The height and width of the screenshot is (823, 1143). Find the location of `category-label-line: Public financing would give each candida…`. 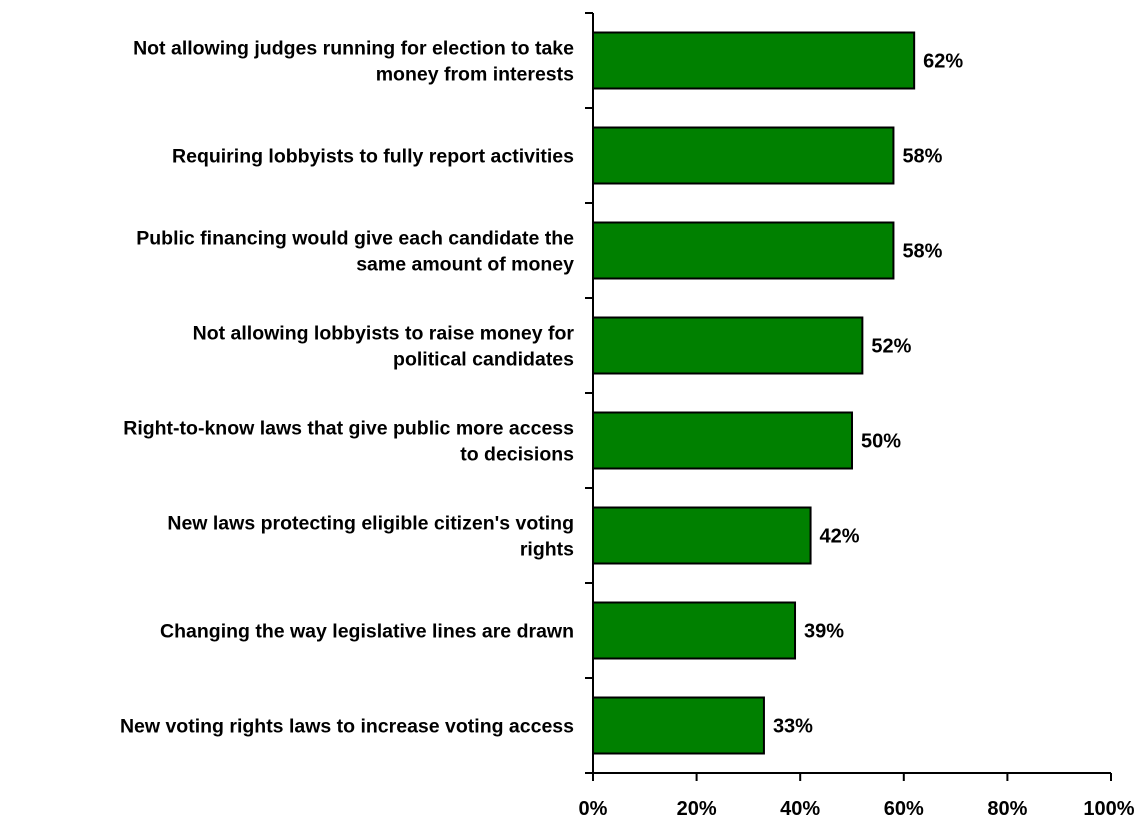

category-label-line: Public financing would give each candida… is located at coordinates (355, 239).